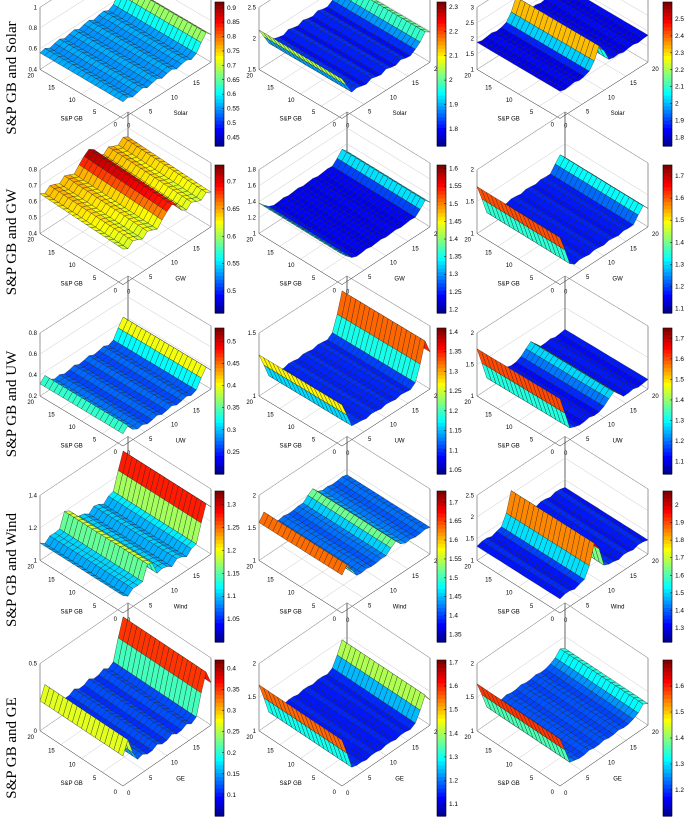 Image resolution: width=685 pixels, height=833 pixels. I want to click on colorbar-tick-label: 1.4, so click(679, 242).